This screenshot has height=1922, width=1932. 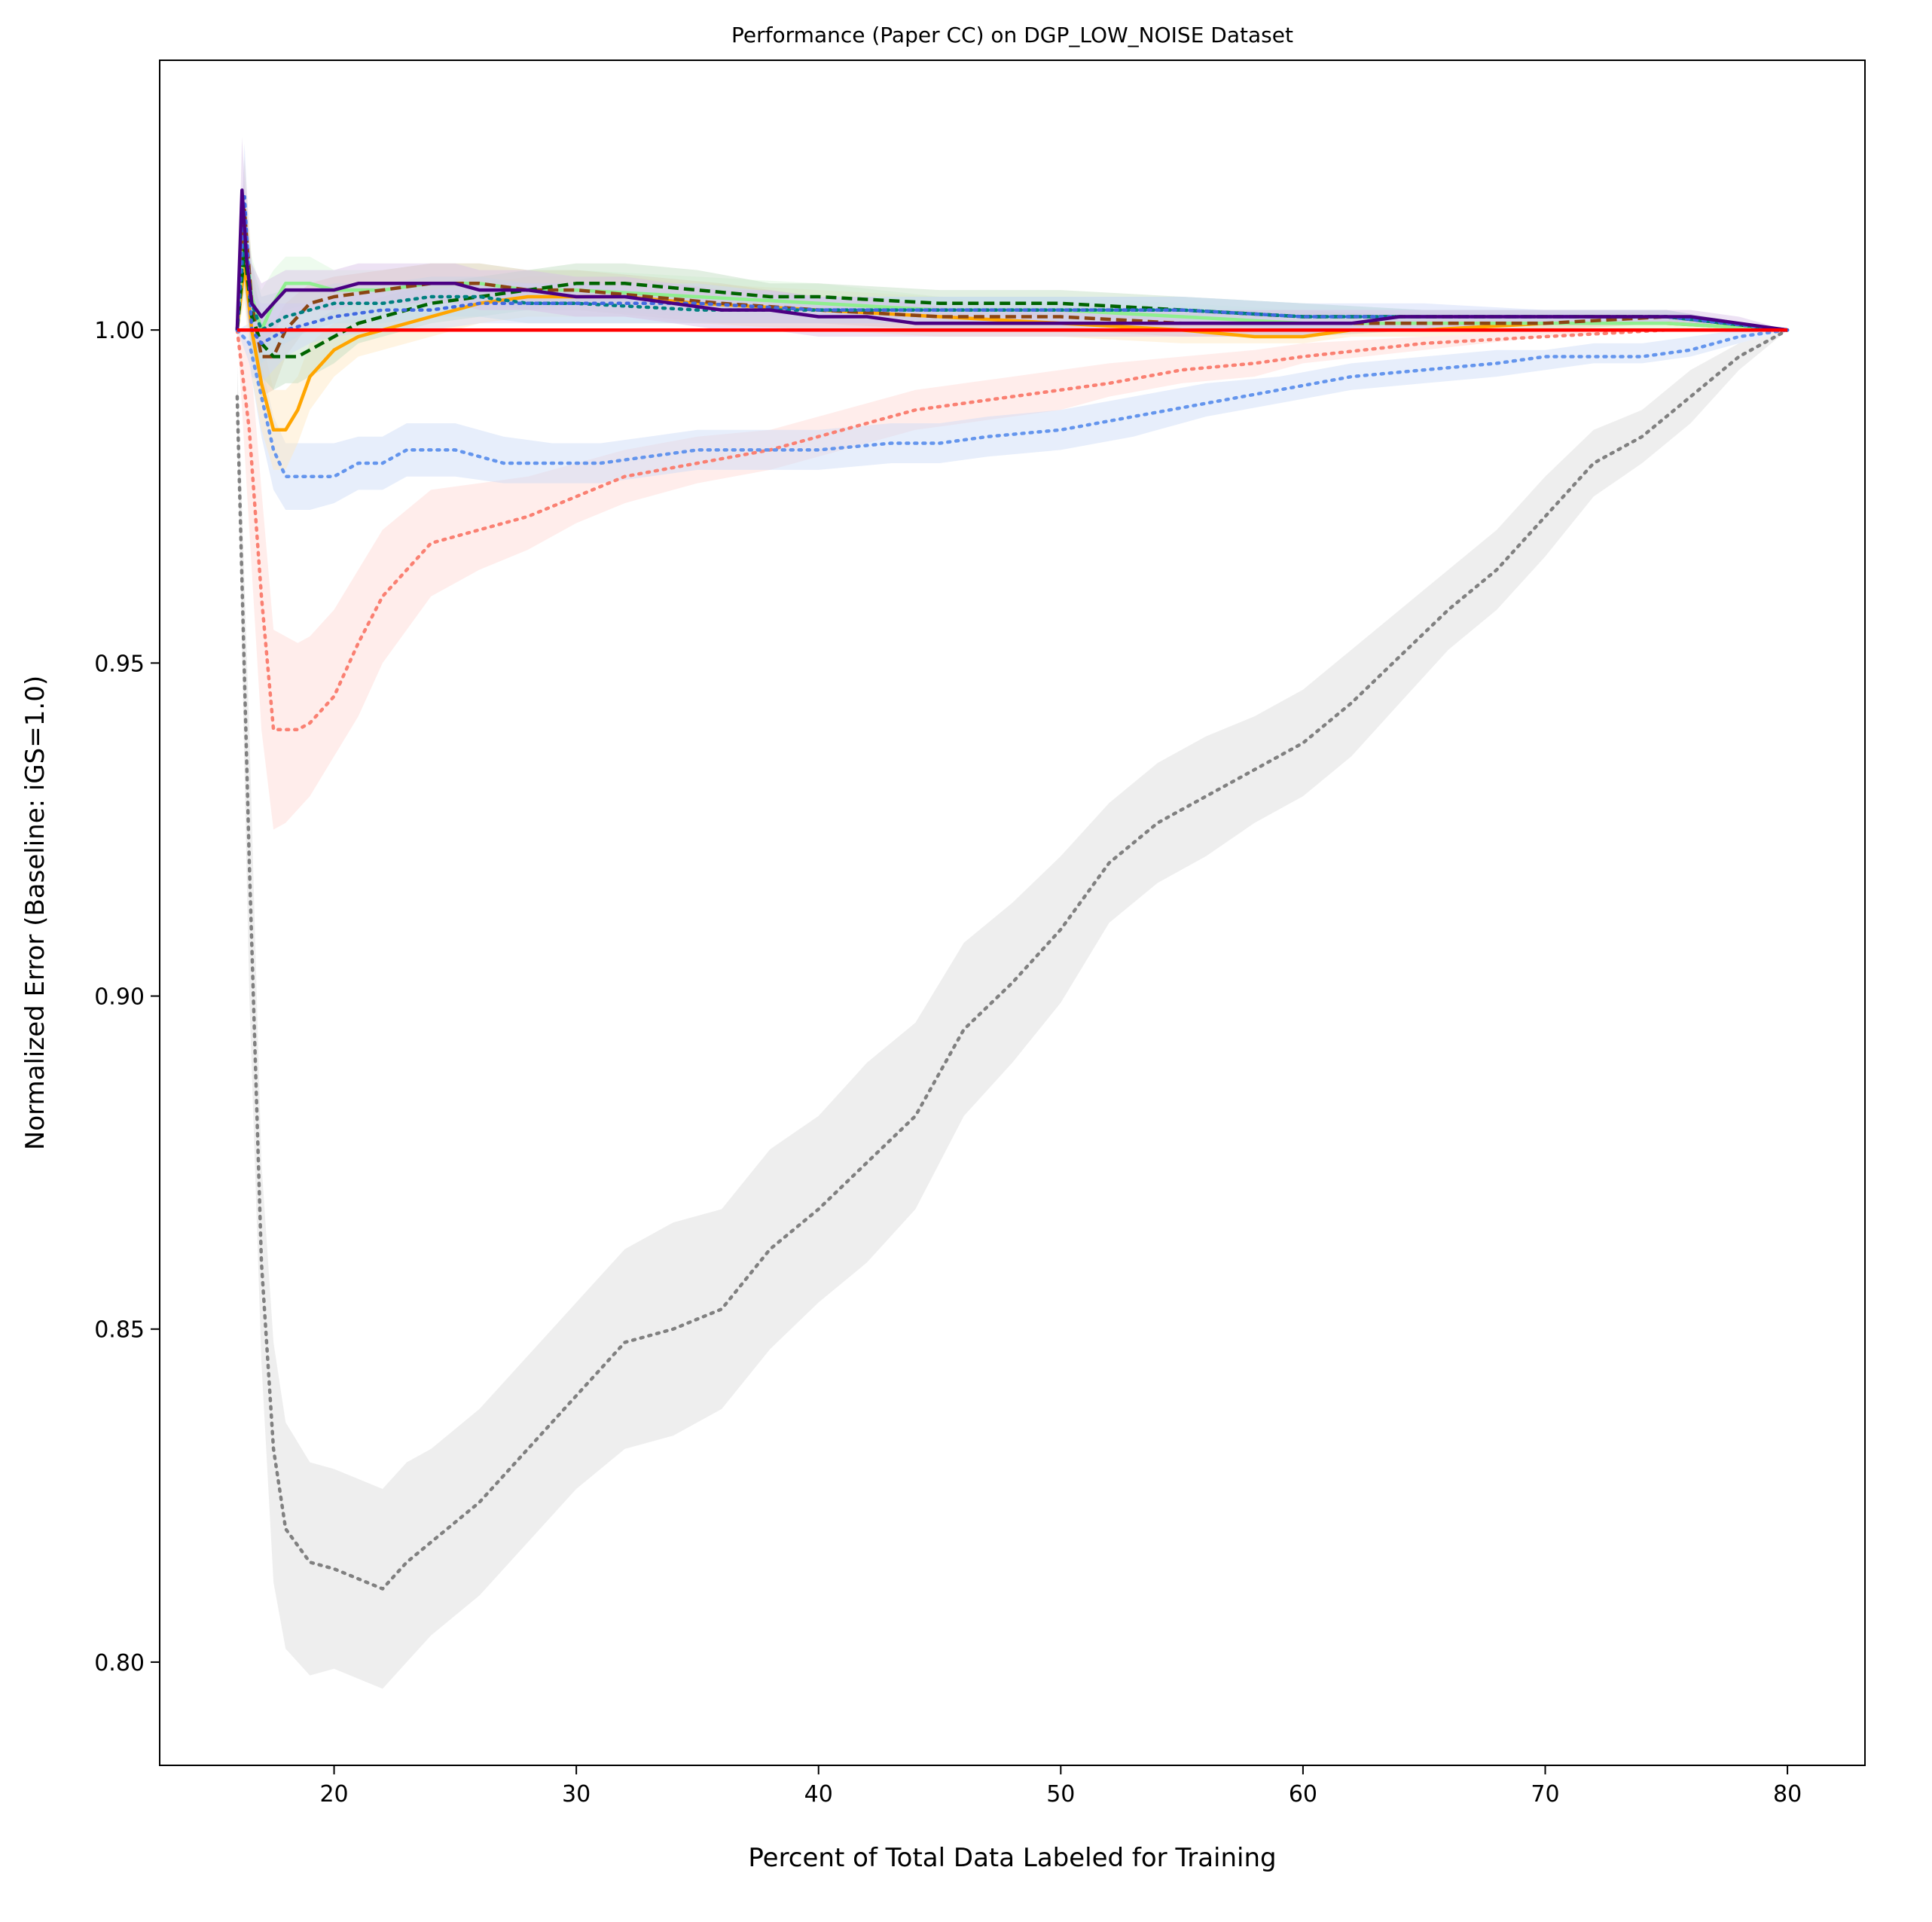 I want to click on y-tick-label: 1.00, so click(x=120, y=331).